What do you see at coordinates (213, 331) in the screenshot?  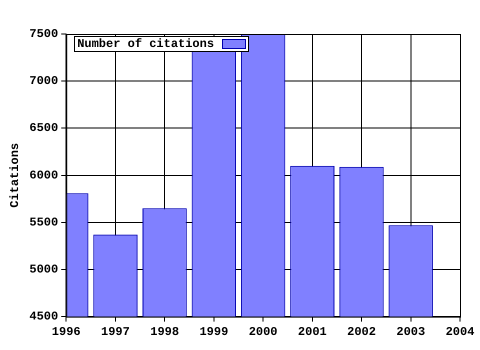 I see `x-tick-label: 1999` at bounding box center [213, 331].